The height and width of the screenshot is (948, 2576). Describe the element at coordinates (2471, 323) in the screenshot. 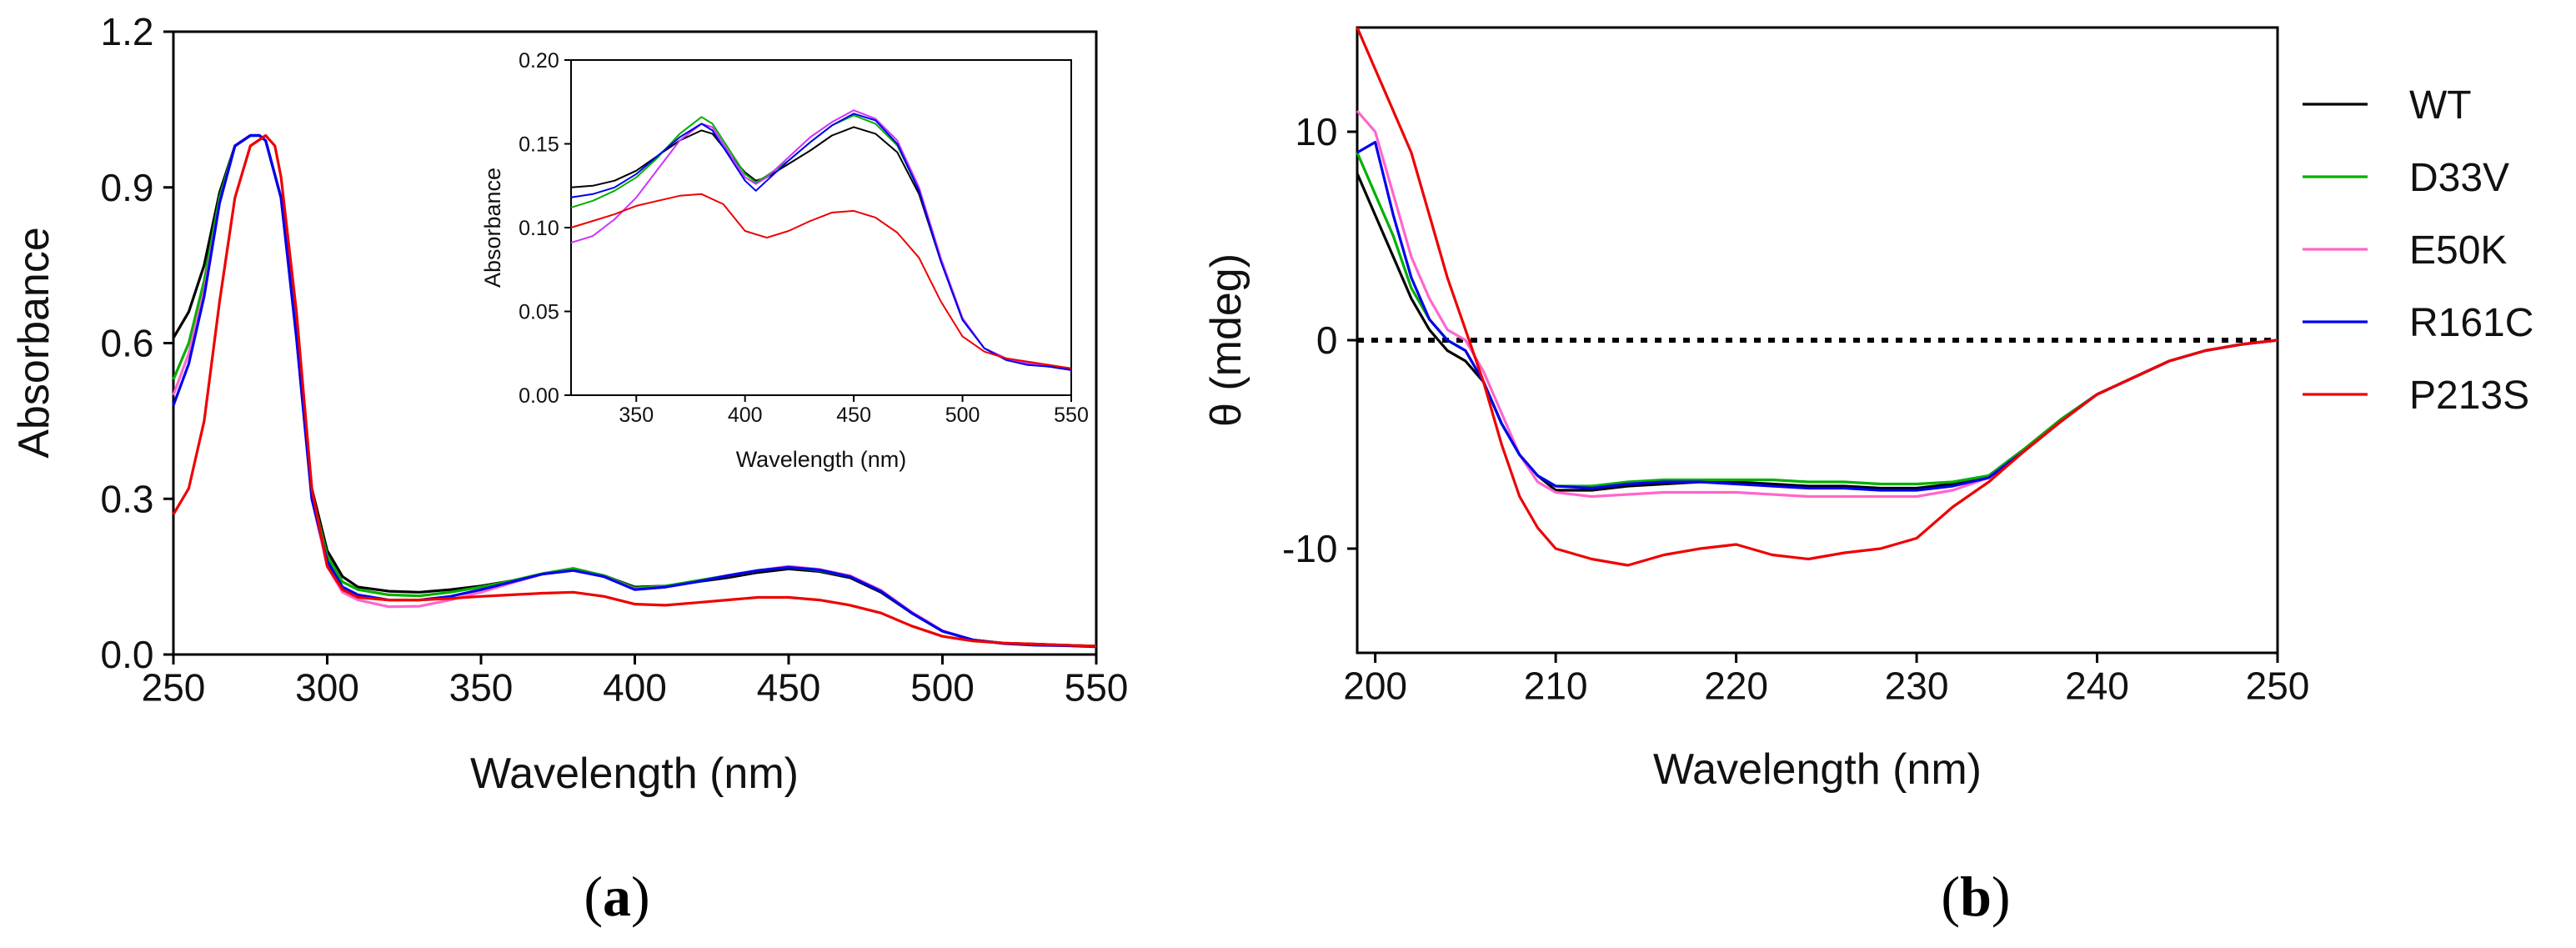

I see `legend-label-r161c: R161C` at that location.